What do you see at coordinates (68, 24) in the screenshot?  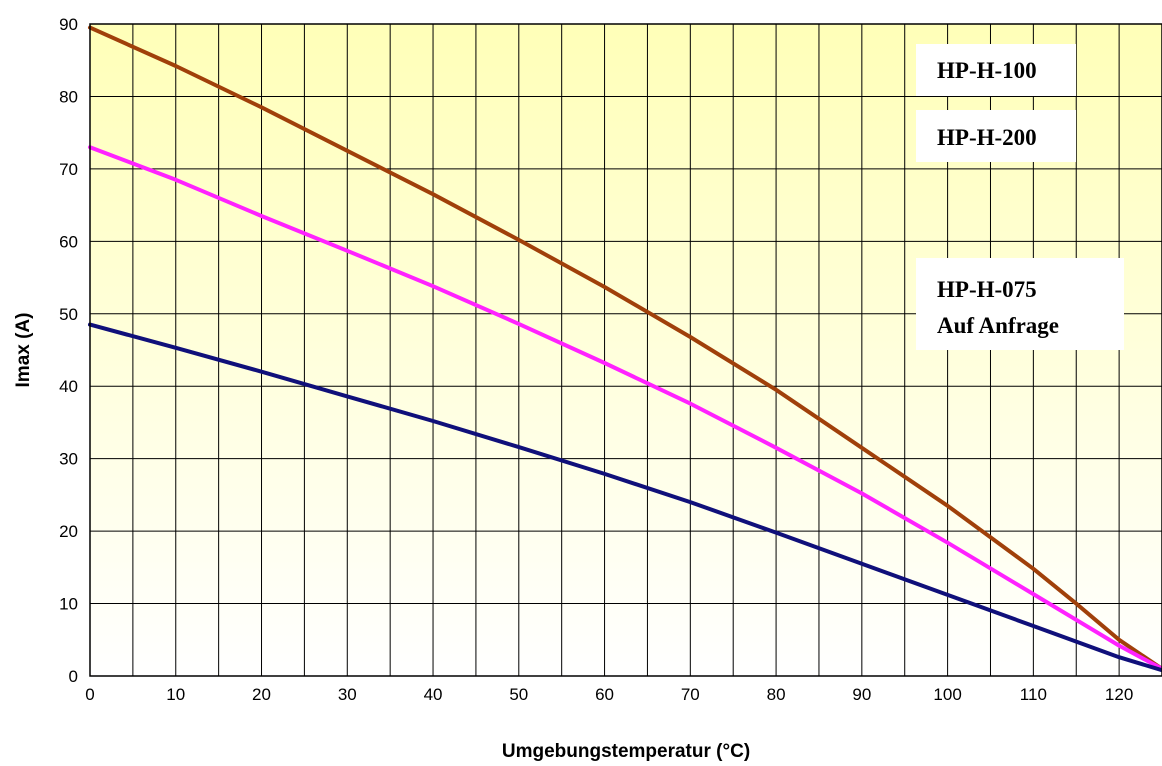 I see `y-tick-label: 90` at bounding box center [68, 24].